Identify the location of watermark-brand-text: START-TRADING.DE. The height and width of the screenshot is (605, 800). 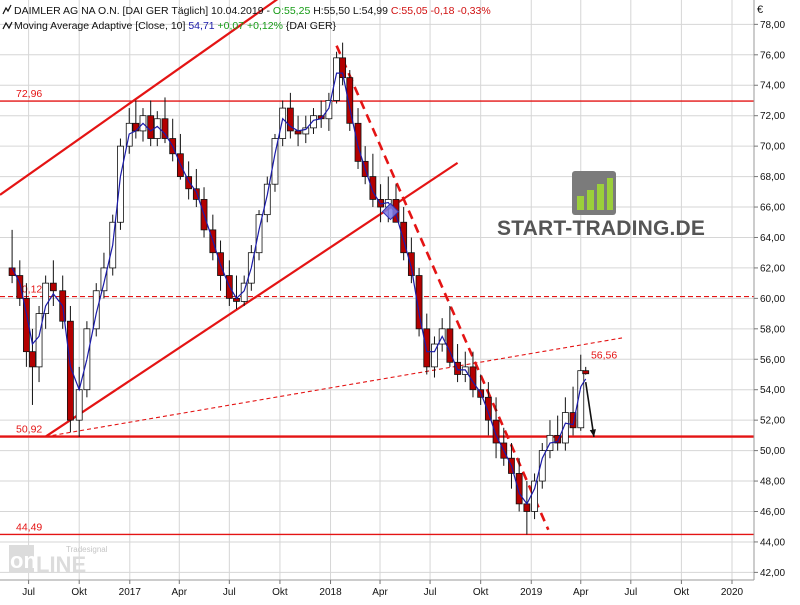
(601, 228).